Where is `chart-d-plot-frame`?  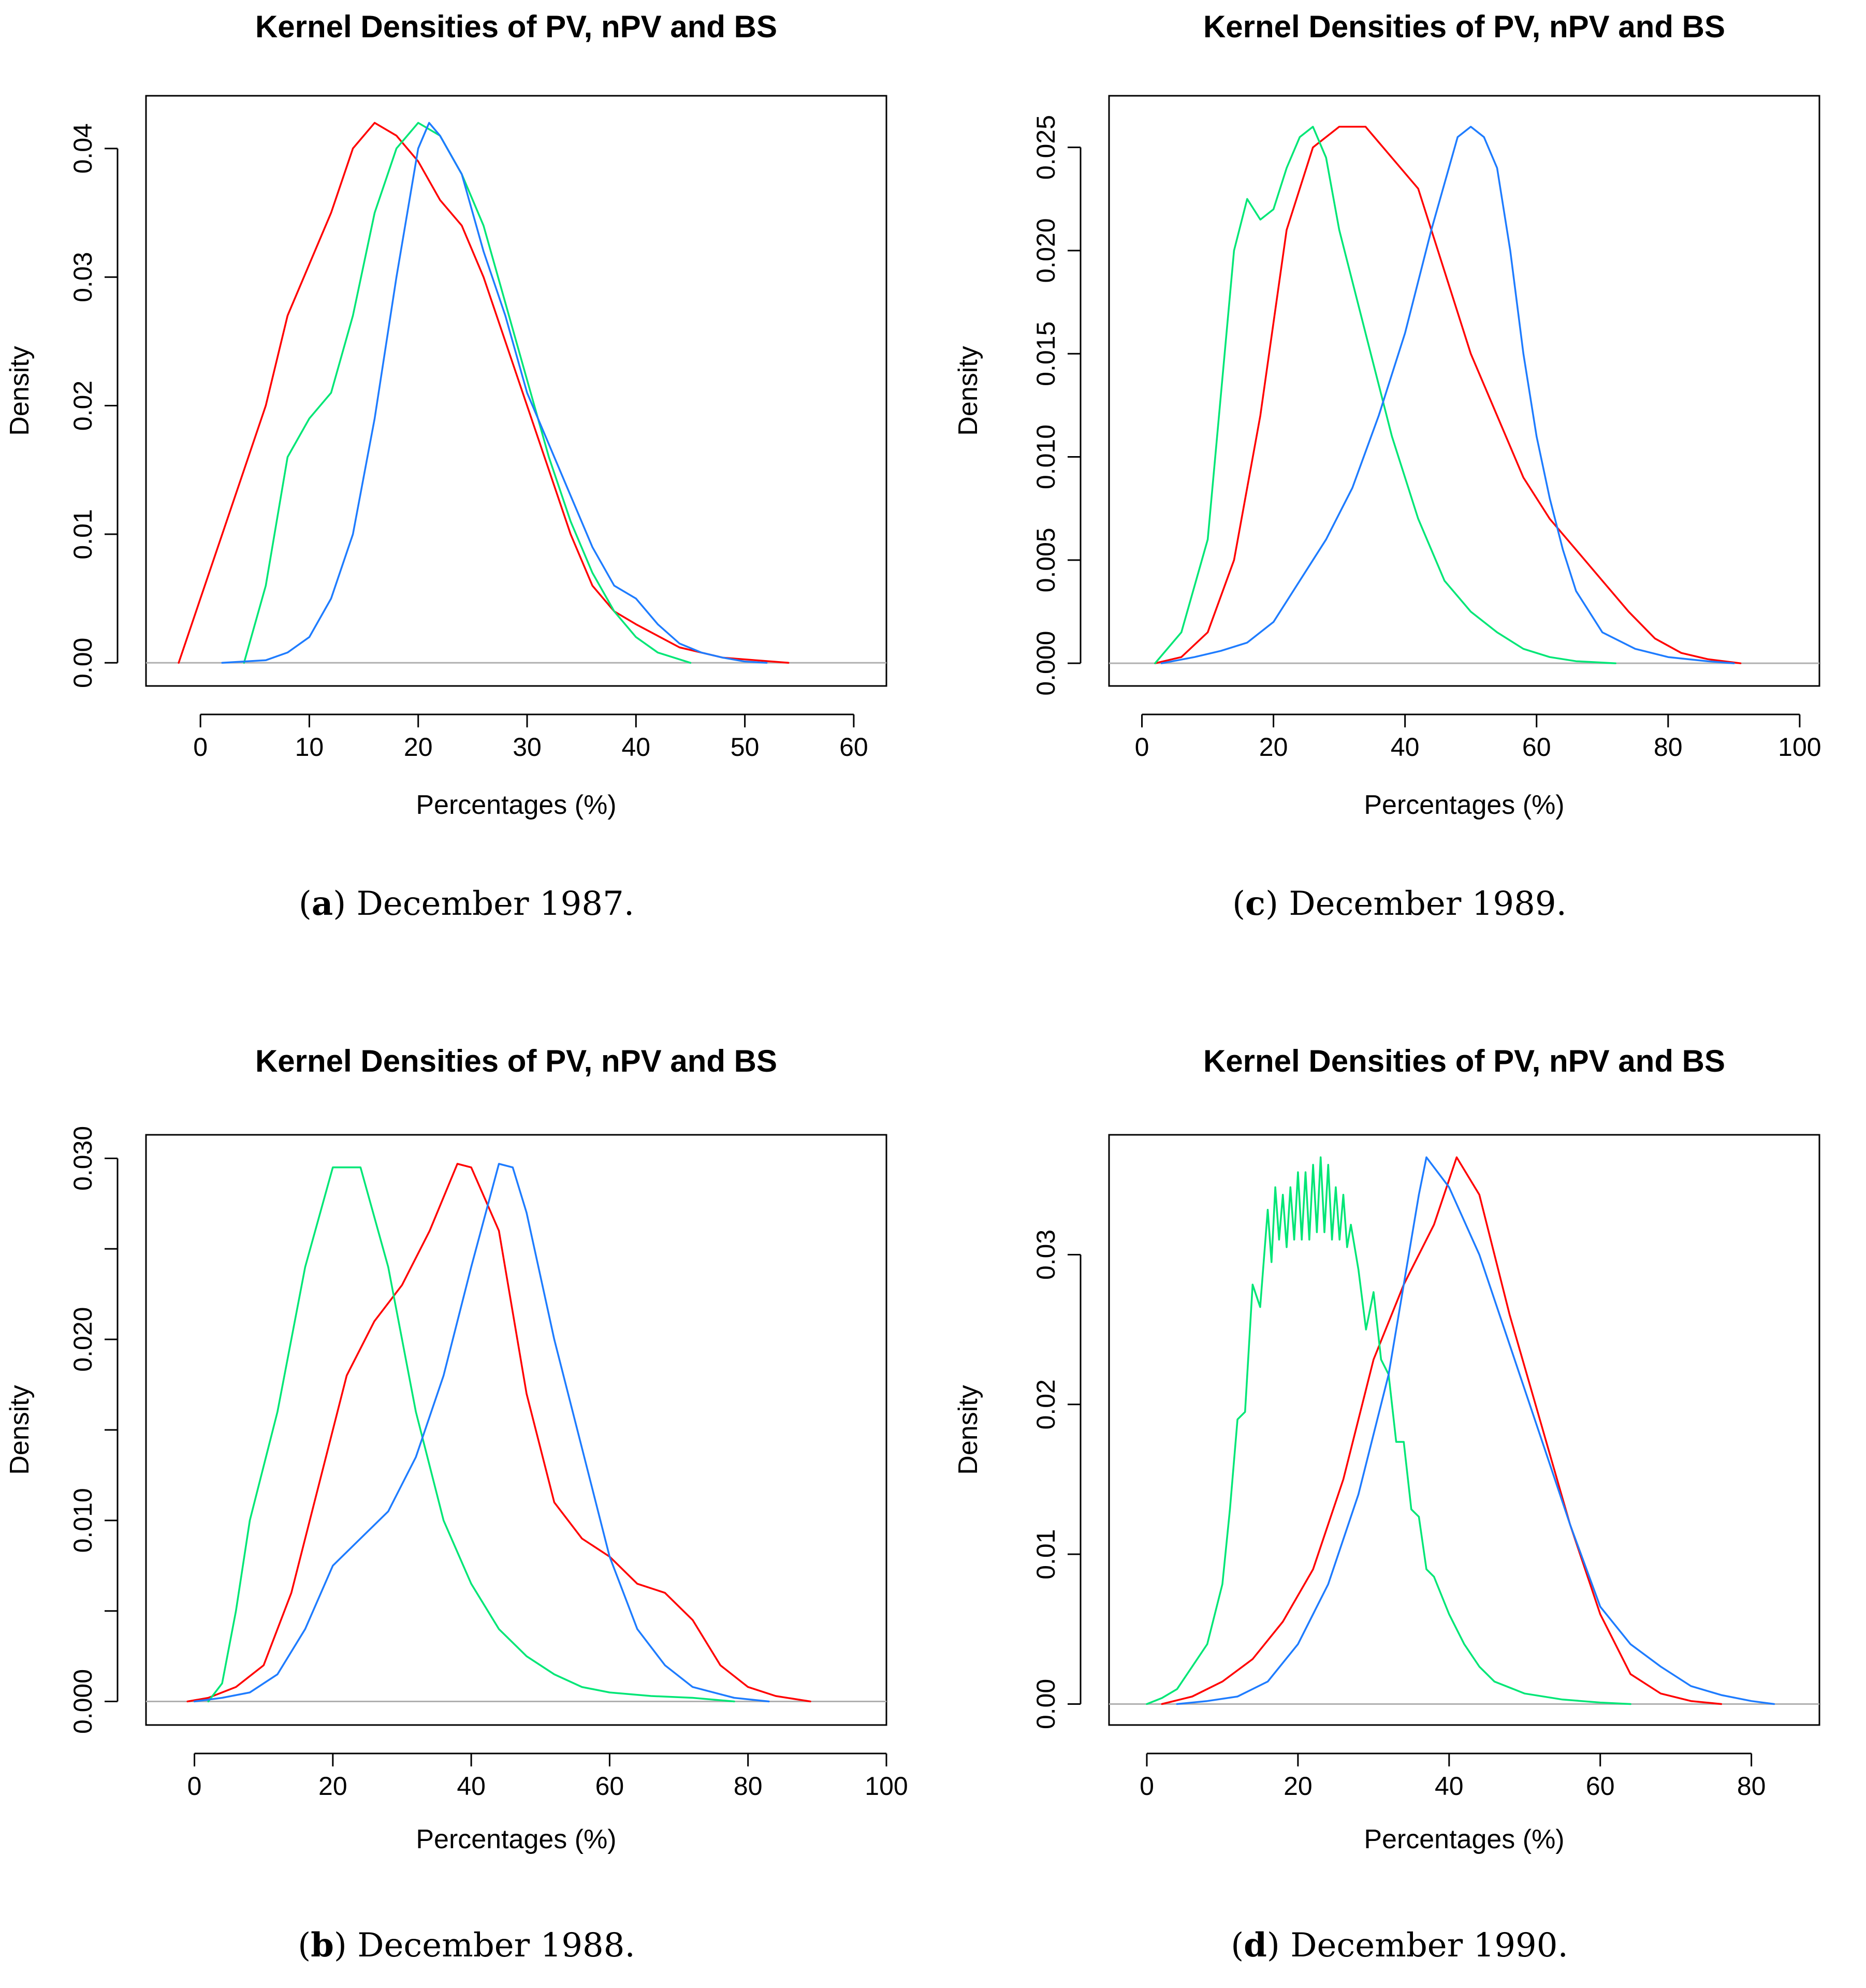 chart-d-plot-frame is located at coordinates (1464, 1430).